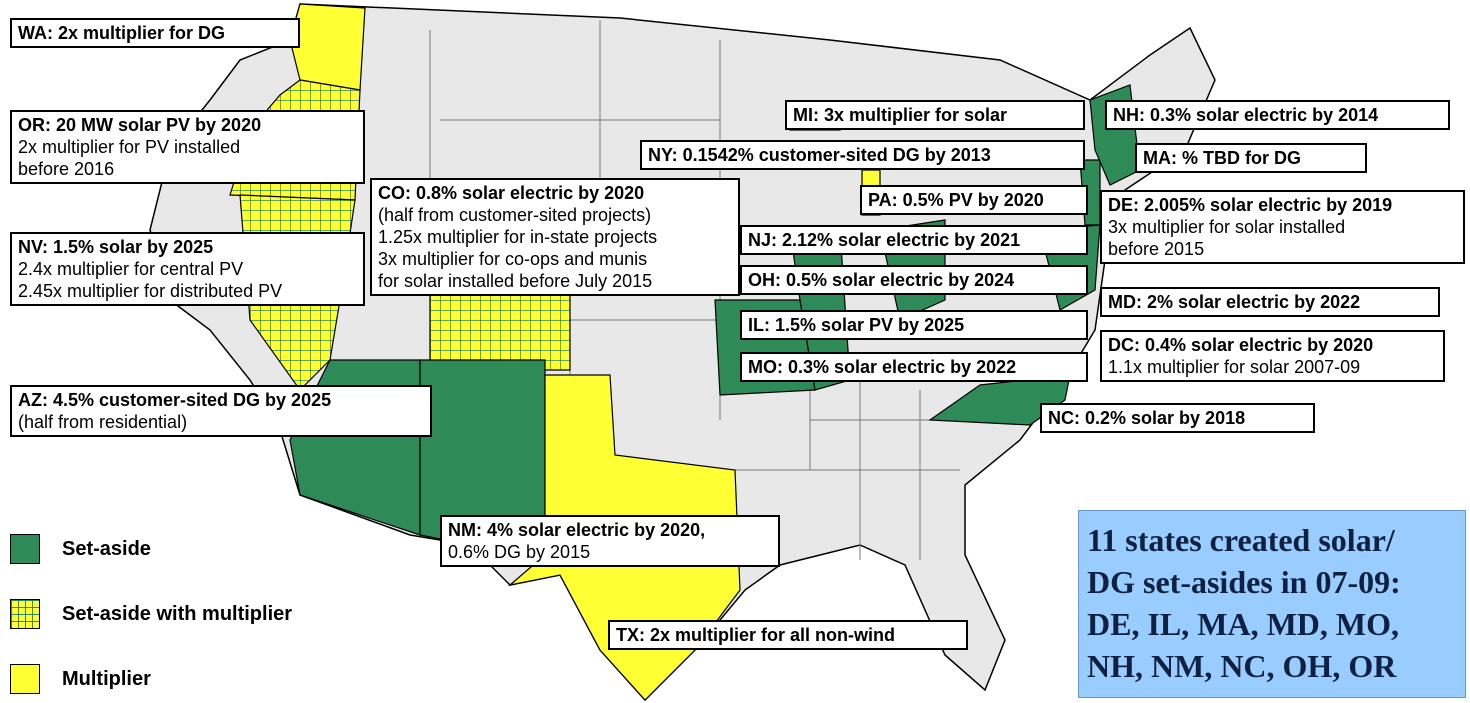 Image resolution: width=1470 pixels, height=703 pixels. I want to click on callout-heading: PA: 0.5% PV by 2020, so click(956, 200).